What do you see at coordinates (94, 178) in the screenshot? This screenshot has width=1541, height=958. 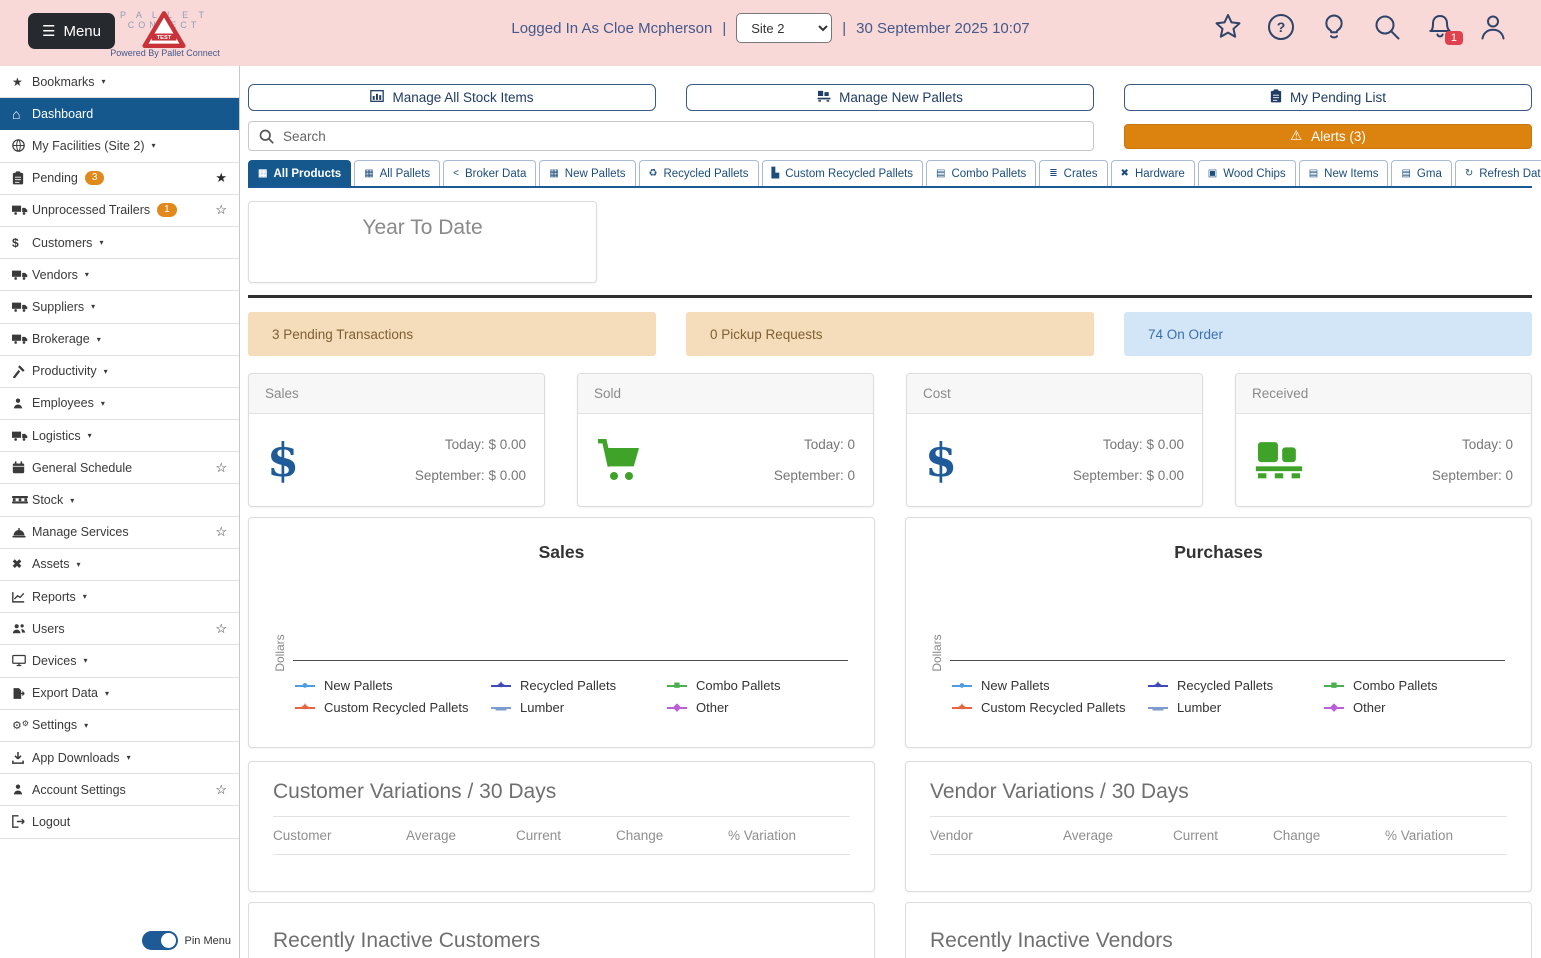 I see `pending-count-badge: 3` at bounding box center [94, 178].